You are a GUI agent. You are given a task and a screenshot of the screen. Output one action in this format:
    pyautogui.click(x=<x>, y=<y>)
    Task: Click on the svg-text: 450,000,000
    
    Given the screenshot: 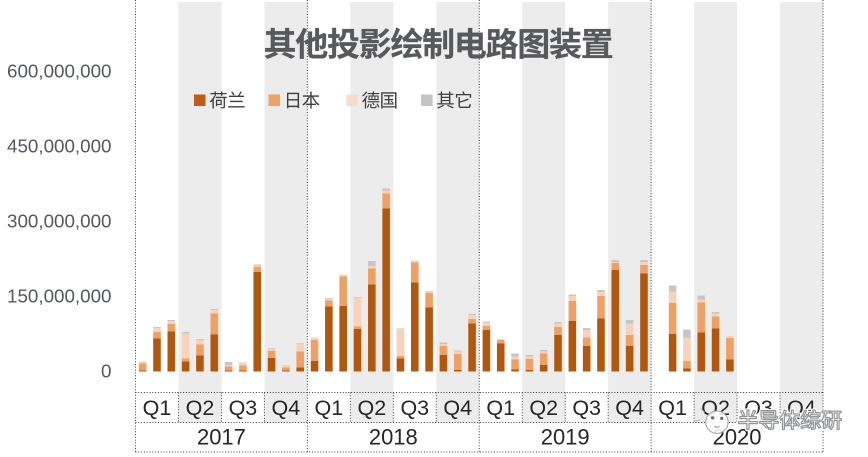 What is the action you would take?
    pyautogui.click(x=59, y=146)
    